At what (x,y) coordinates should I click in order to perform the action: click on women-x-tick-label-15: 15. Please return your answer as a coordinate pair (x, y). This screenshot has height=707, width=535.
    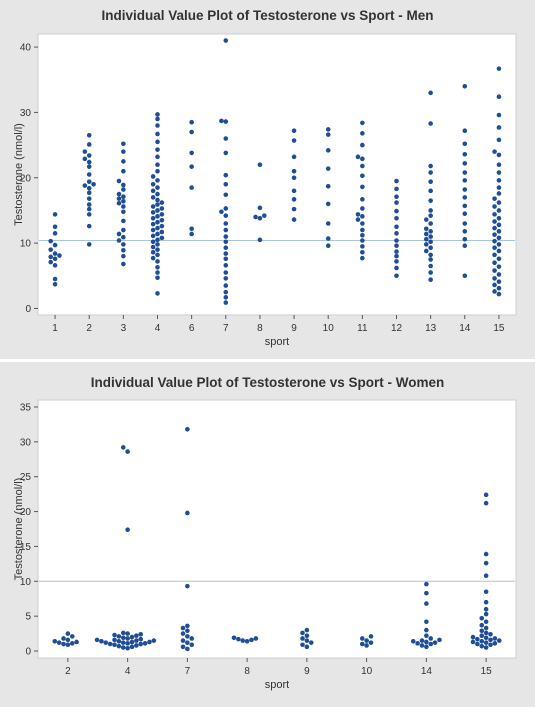
    Looking at the image, I should click on (487, 671).